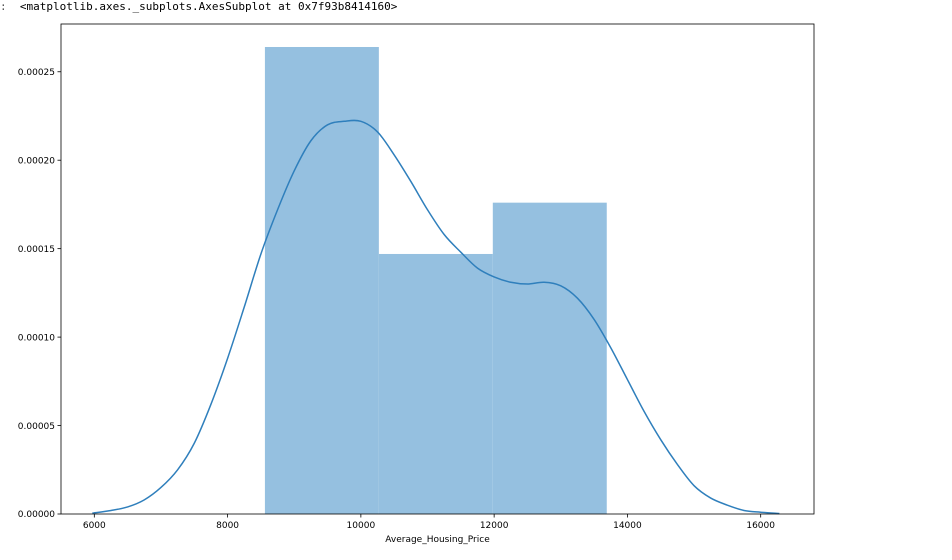 This screenshot has width=952, height=560. What do you see at coordinates (36, 250) in the screenshot?
I see `y-tick-label: 0.00015` at bounding box center [36, 250].